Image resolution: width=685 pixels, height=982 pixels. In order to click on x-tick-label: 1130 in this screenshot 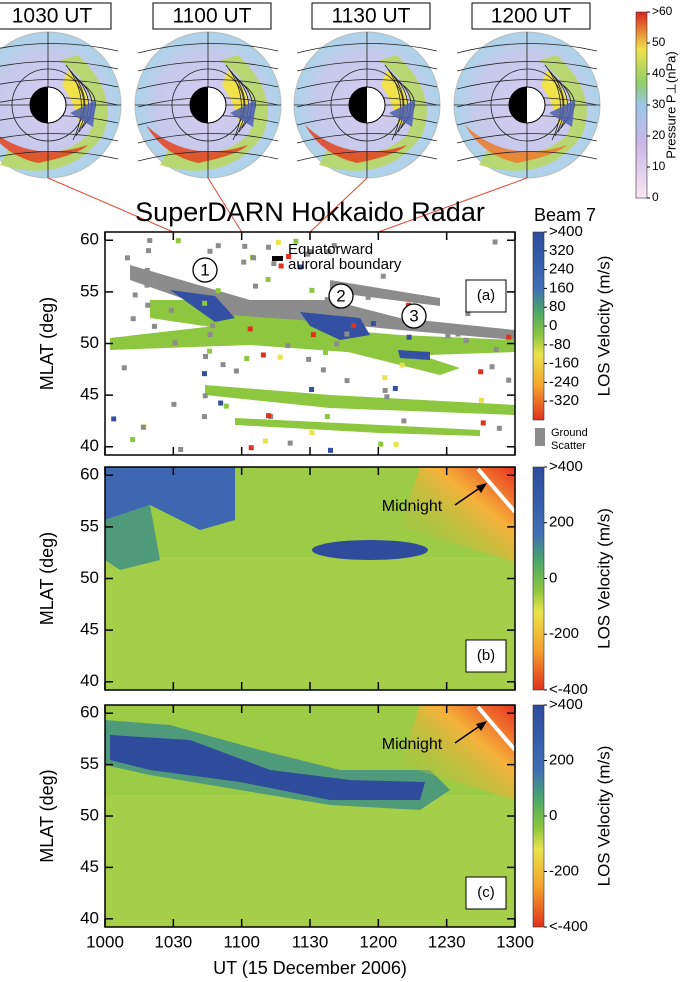, I will do `click(310, 941)`.